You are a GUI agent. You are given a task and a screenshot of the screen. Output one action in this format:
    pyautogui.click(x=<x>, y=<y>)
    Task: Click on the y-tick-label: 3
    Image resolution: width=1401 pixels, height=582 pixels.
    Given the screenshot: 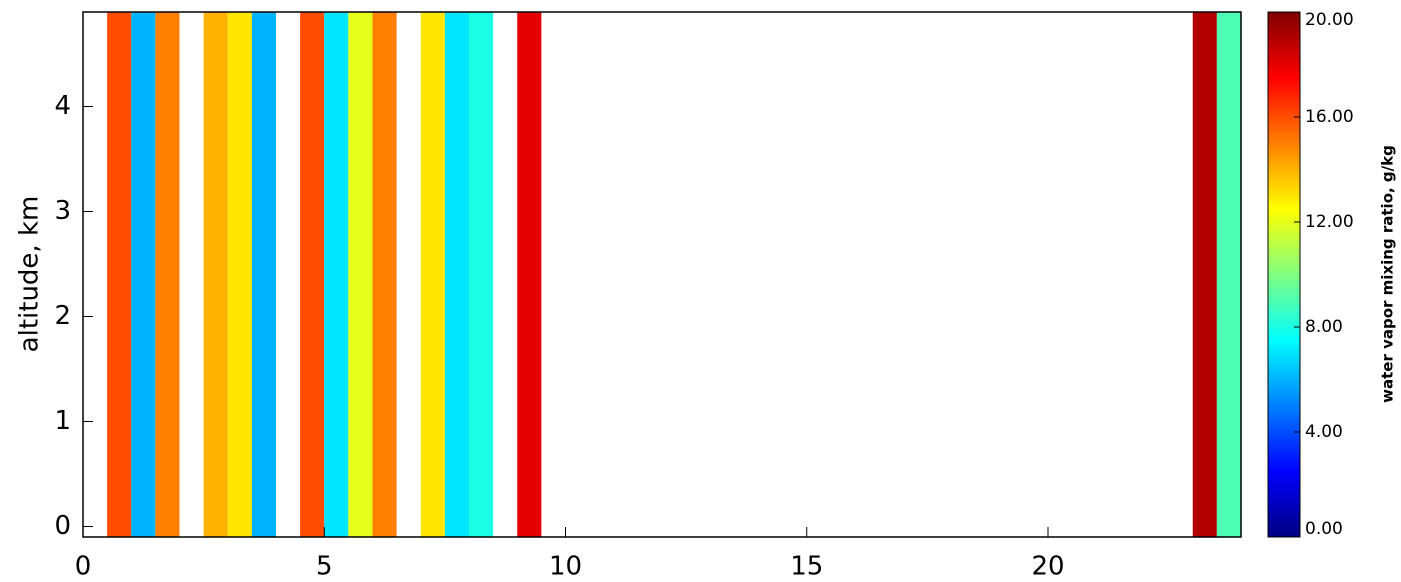 What is the action you would take?
    pyautogui.click(x=62, y=211)
    